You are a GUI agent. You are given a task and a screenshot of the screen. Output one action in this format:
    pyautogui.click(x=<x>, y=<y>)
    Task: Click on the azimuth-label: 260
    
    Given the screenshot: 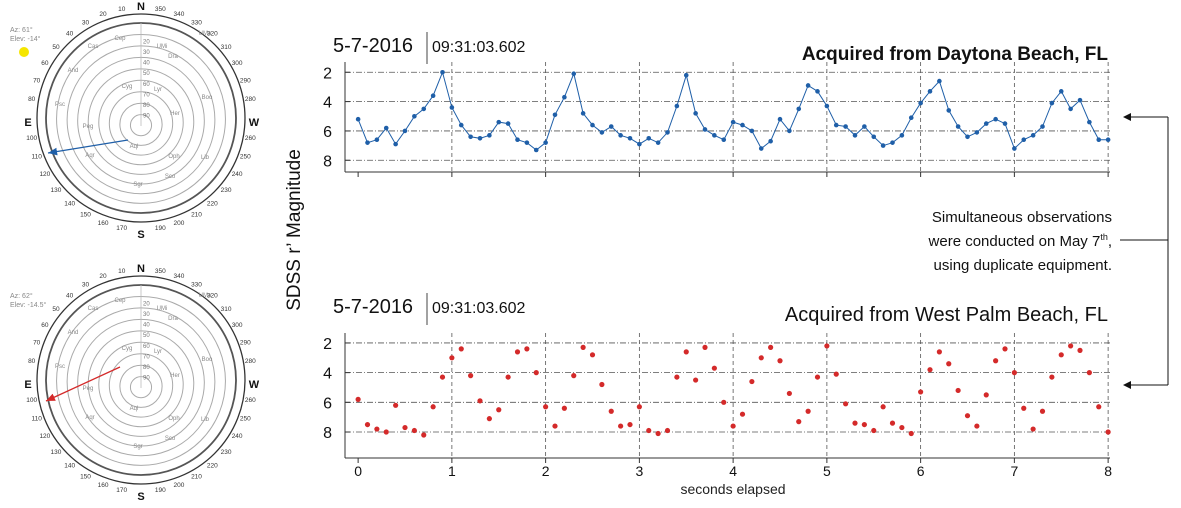 What is the action you would take?
    pyautogui.click(x=250, y=138)
    